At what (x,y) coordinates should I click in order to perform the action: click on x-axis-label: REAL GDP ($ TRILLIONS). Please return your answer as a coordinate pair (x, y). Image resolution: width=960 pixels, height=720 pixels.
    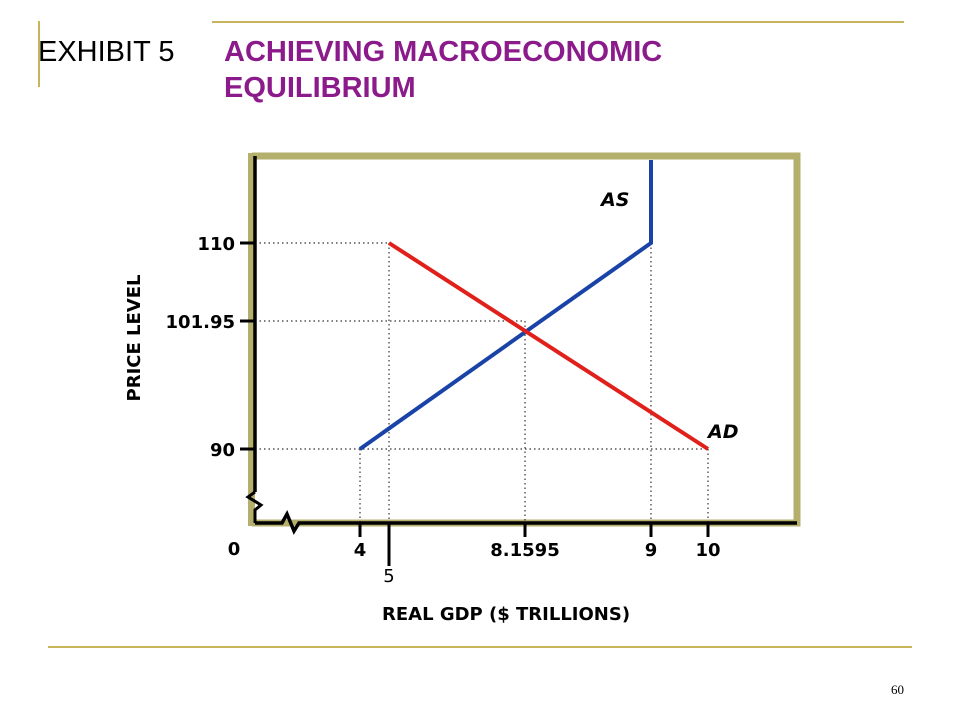
    Looking at the image, I should click on (506, 614).